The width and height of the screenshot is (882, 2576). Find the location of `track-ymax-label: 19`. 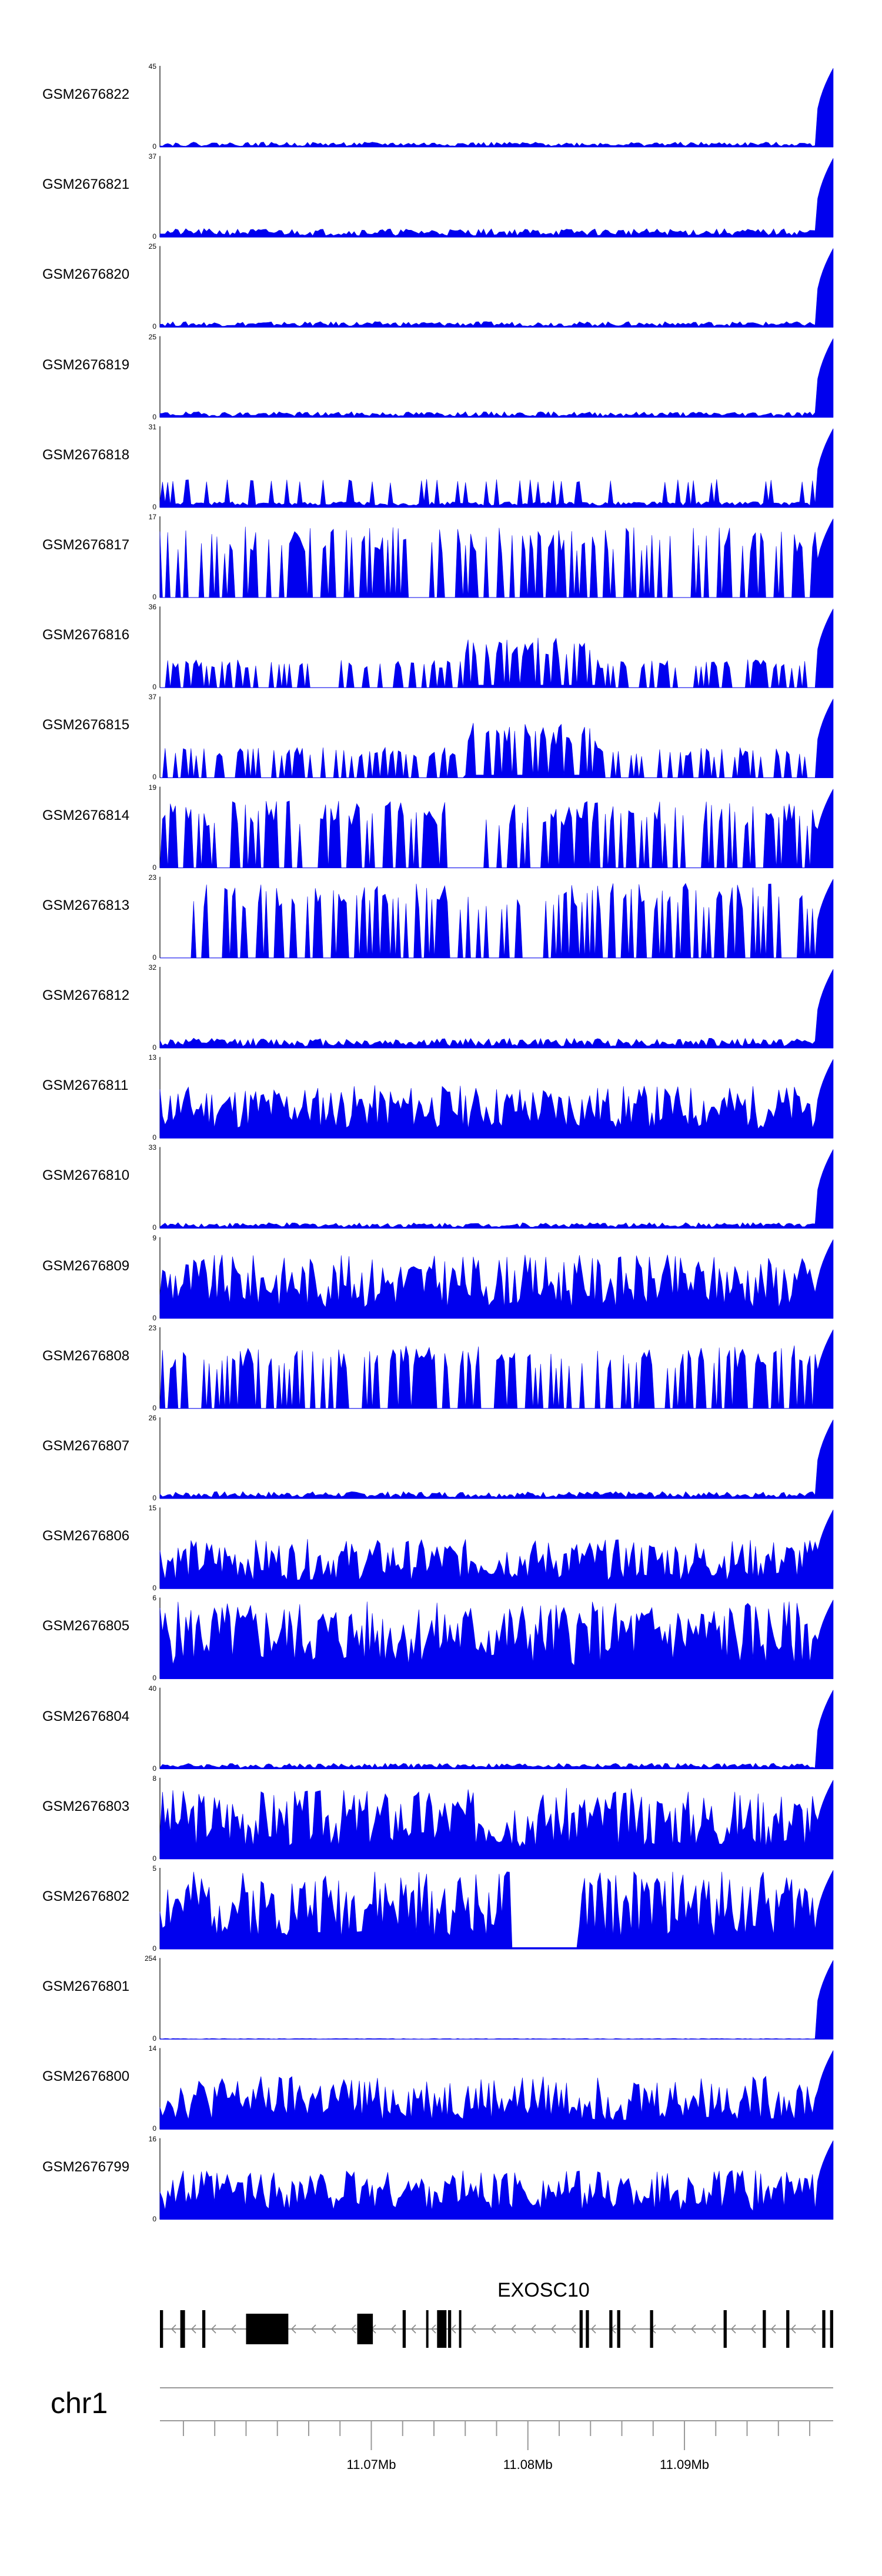

track-ymax-label: 19 is located at coordinates (152, 787).